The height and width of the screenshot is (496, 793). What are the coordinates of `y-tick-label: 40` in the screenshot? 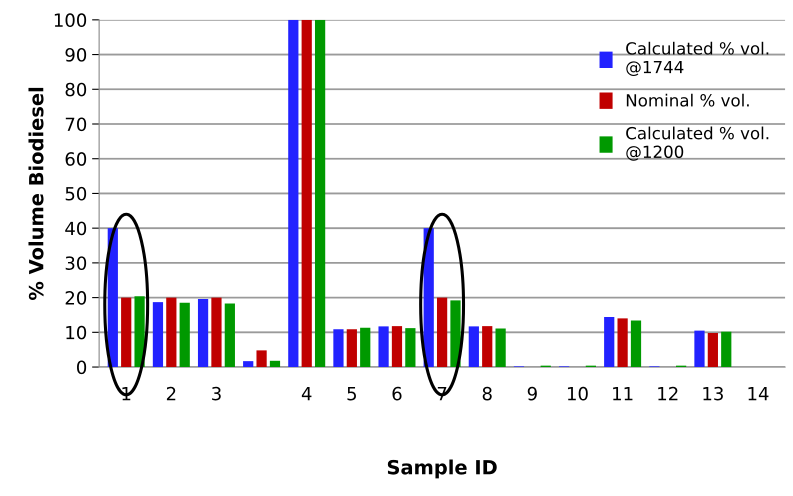 It's located at (75, 229).